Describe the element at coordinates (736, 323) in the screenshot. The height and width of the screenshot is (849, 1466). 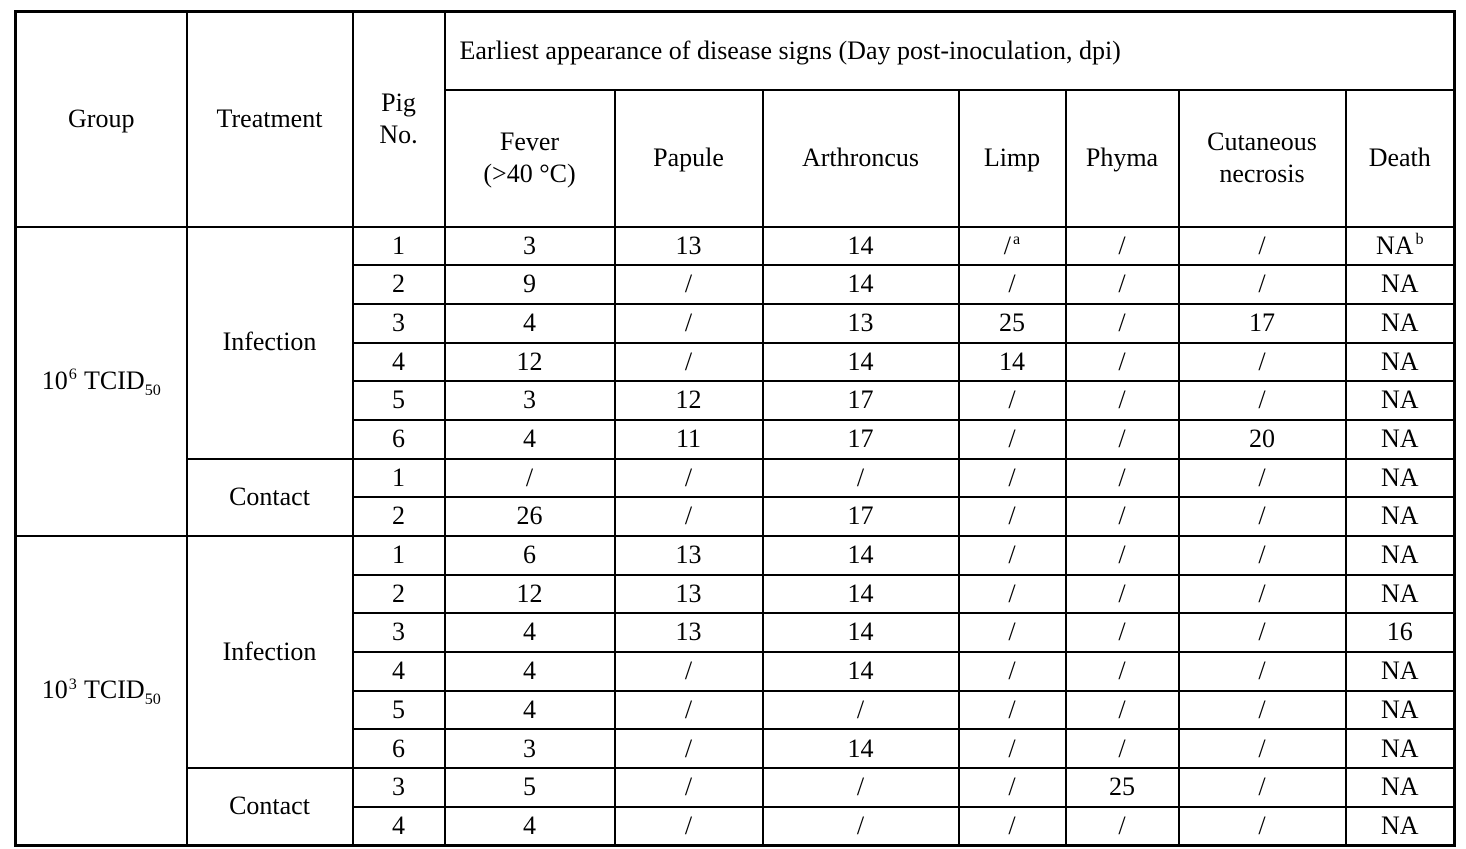
I see `table-row: 3 4/13 25/17 NA` at that location.